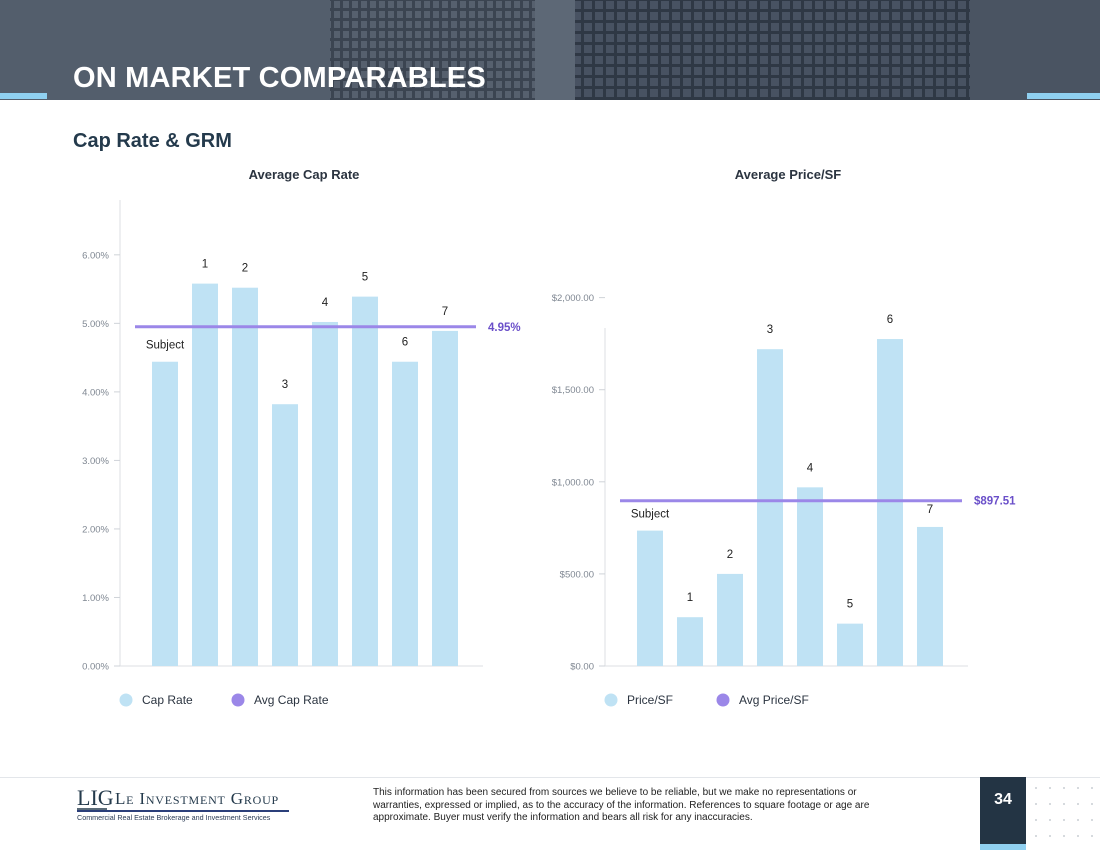 This screenshot has width=1100, height=850. I want to click on building-background-image, so click(550, 50).